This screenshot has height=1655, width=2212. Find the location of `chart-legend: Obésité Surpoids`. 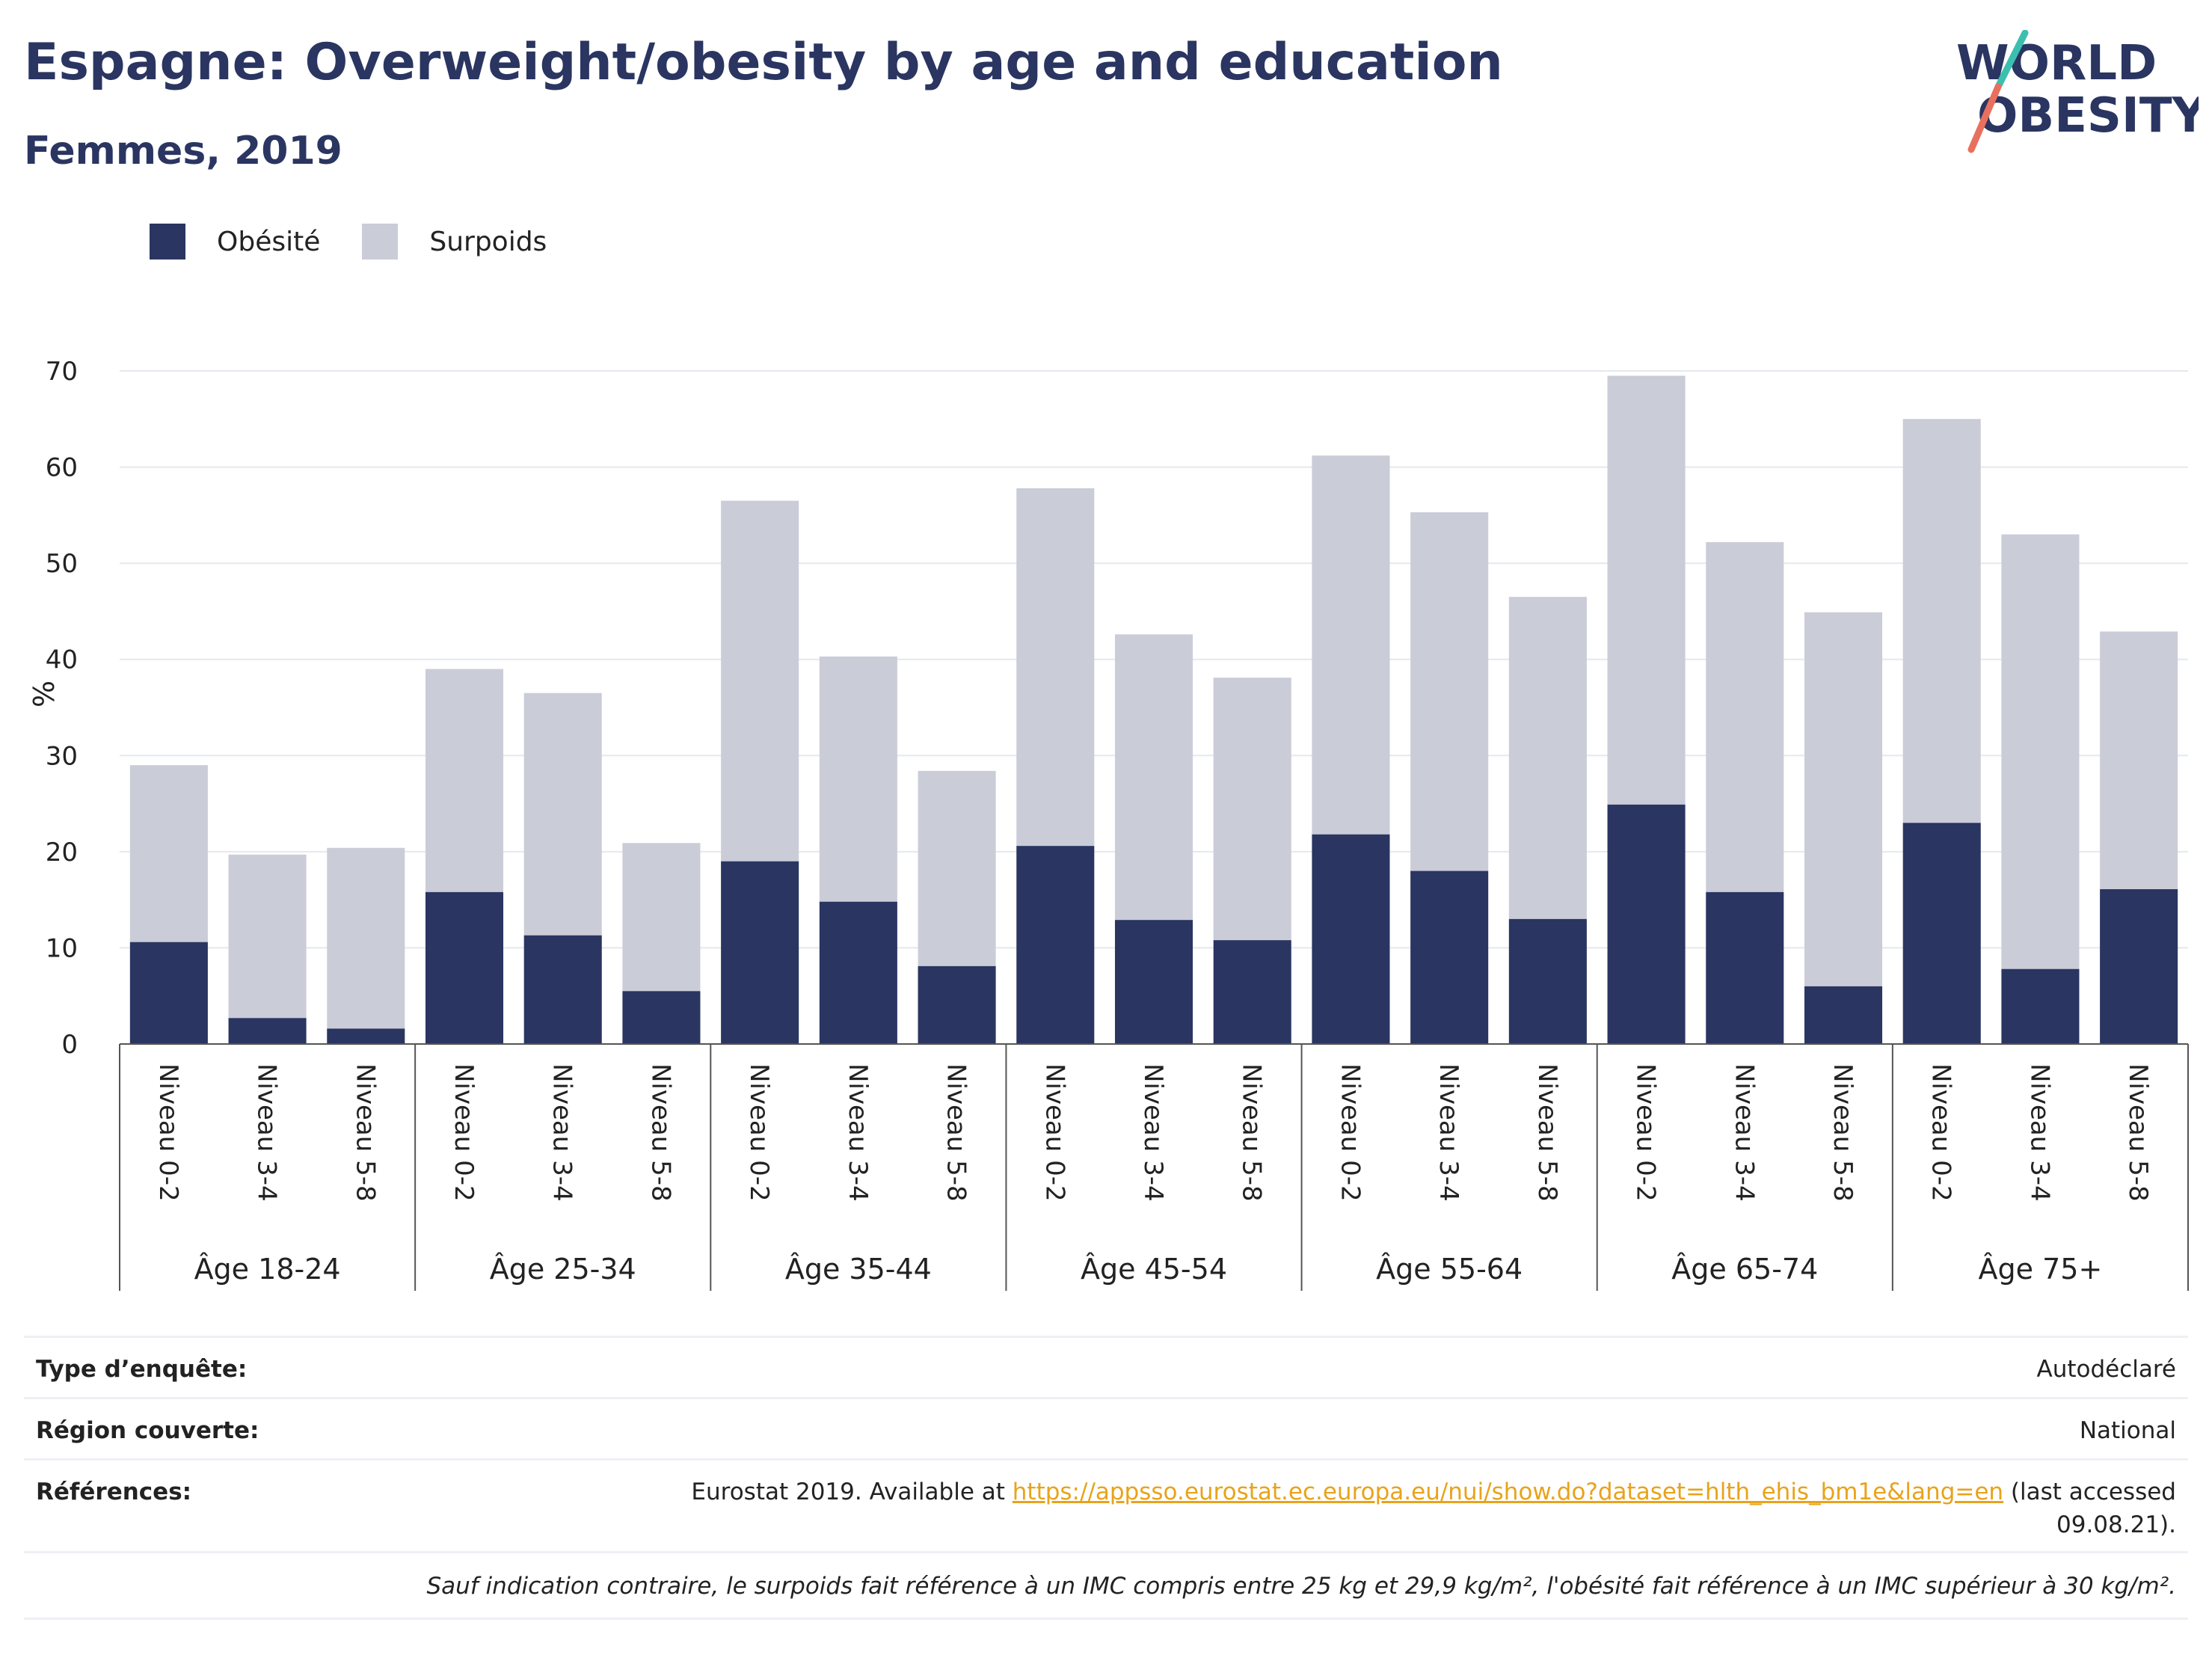

chart-legend: Obésité Surpoids is located at coordinates (369, 241).